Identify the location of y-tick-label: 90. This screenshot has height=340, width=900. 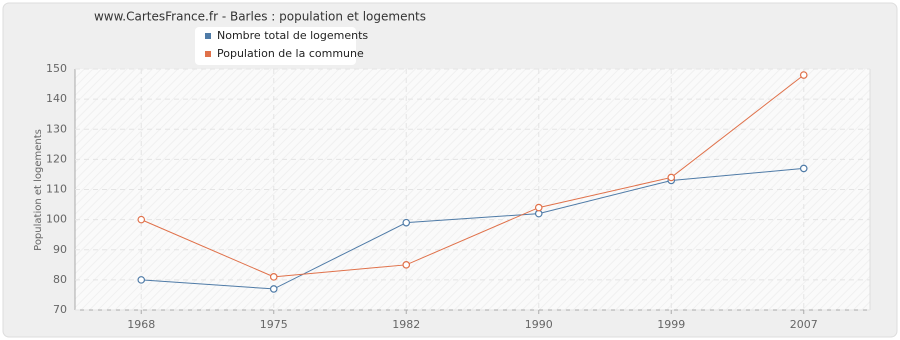
(60, 249).